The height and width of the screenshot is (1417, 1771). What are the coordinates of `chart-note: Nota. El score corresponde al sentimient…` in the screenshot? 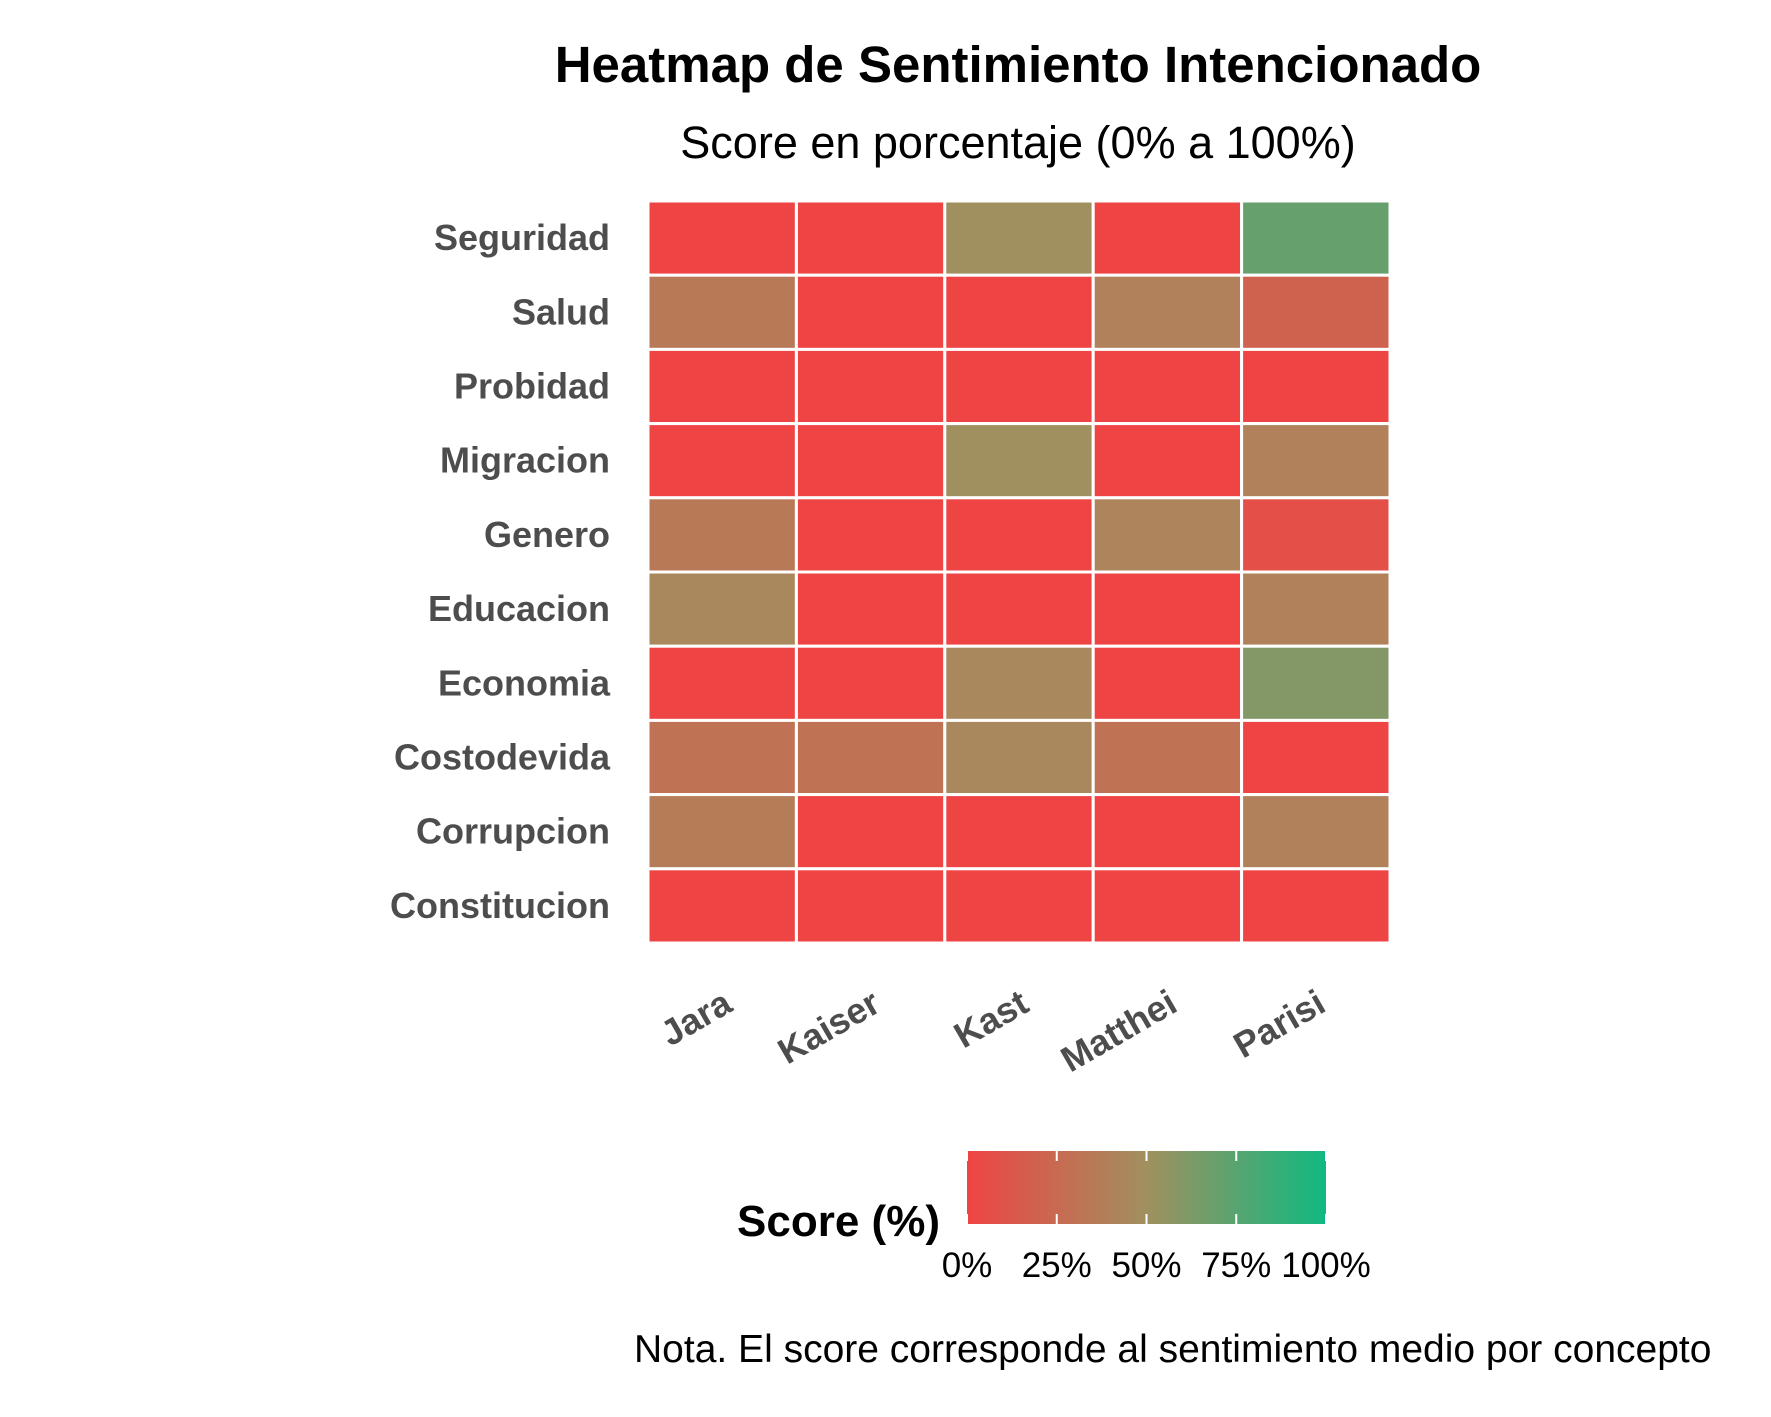 It's located at (1172, 1349).